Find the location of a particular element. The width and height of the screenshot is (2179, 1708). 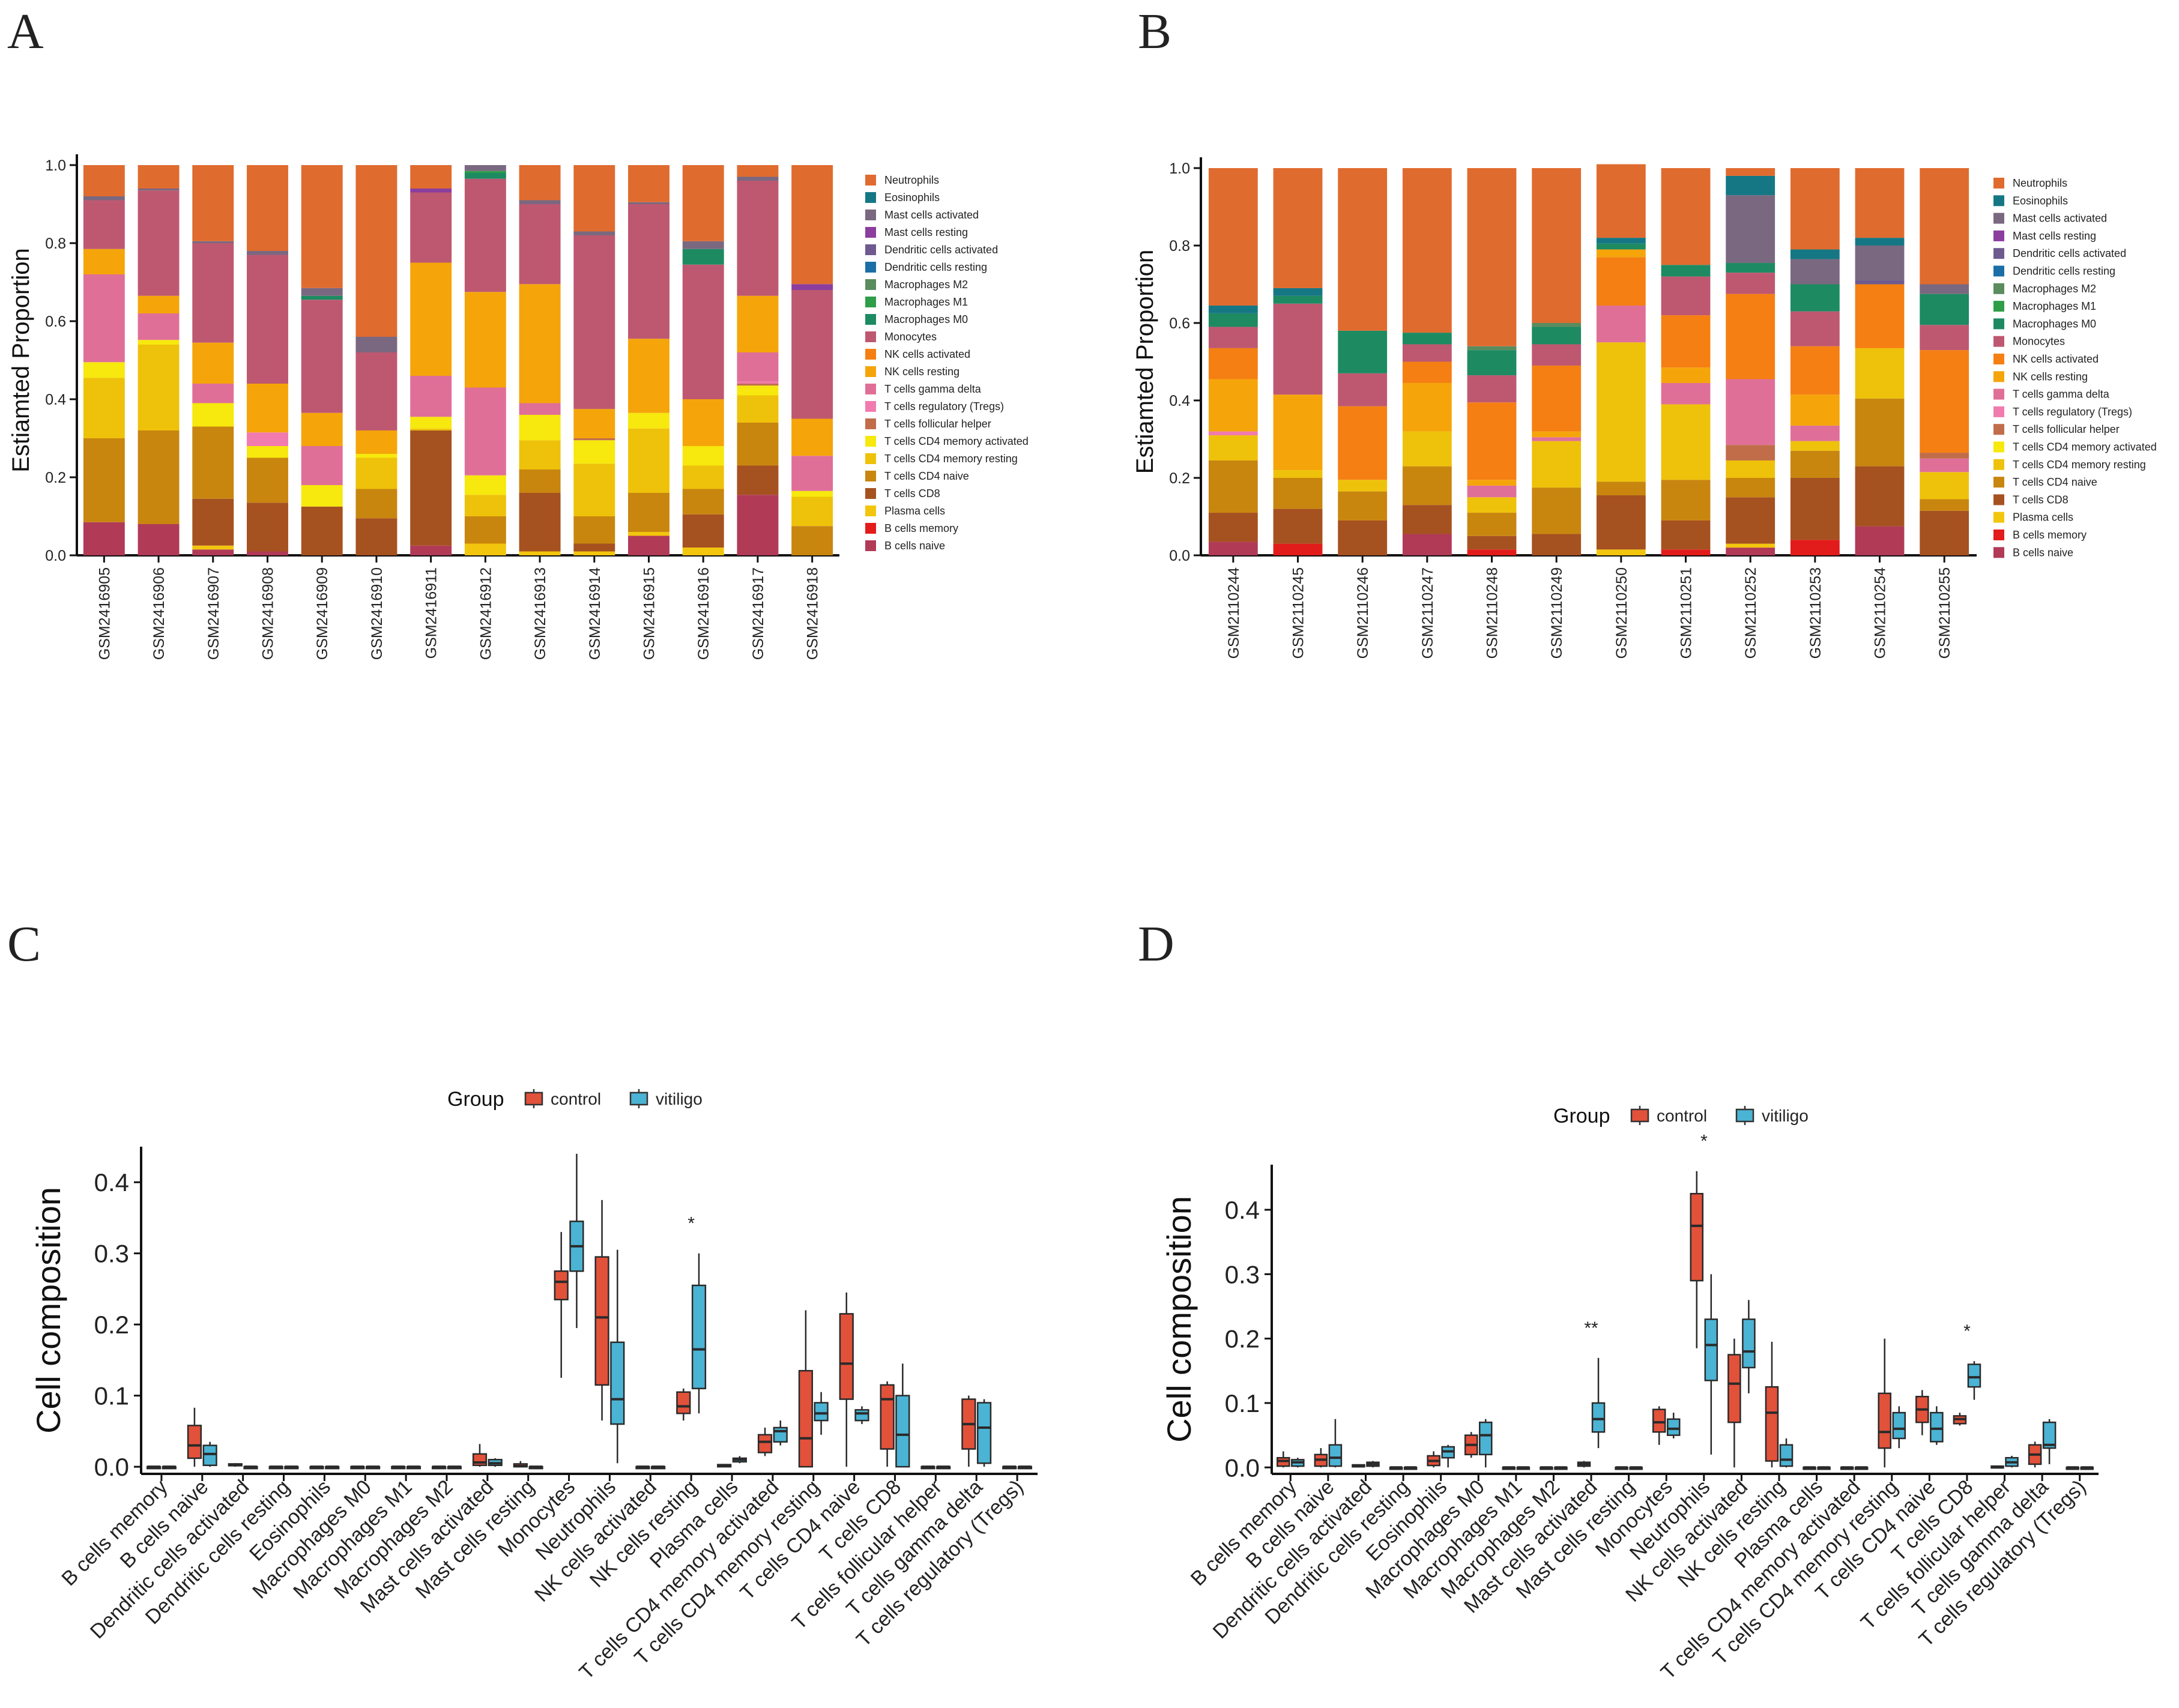

legend-swatch-t-cells-cd8 is located at coordinates (1999, 499).